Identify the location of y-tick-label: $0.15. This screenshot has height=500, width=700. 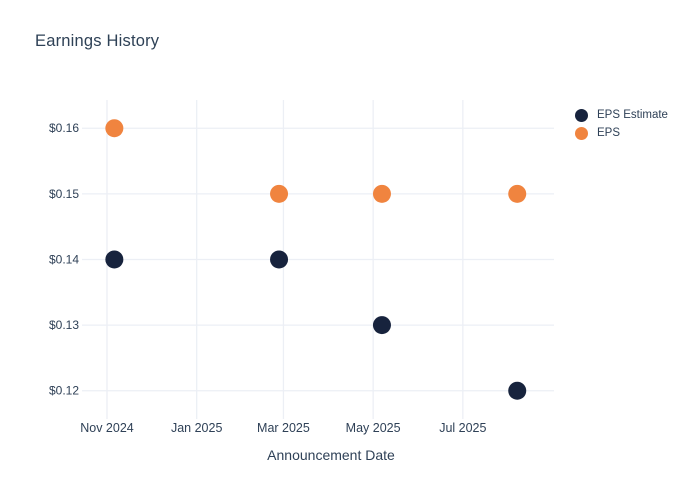
(64, 194).